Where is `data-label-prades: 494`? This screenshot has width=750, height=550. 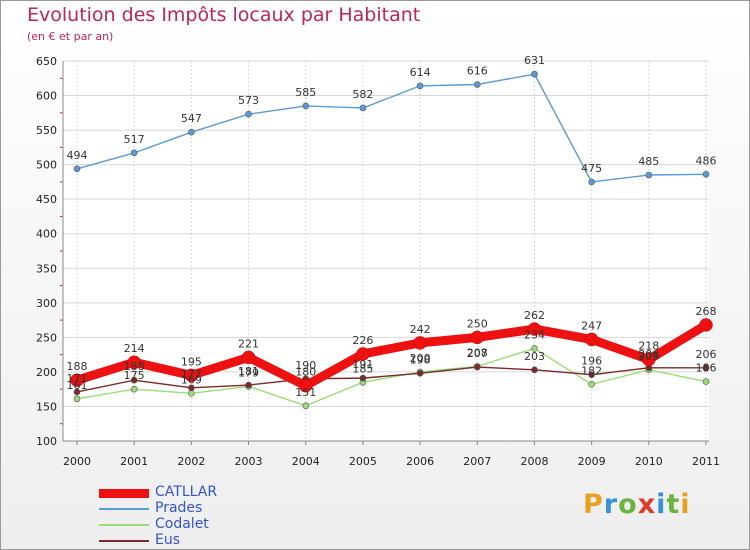
data-label-prades: 494 is located at coordinates (77, 155).